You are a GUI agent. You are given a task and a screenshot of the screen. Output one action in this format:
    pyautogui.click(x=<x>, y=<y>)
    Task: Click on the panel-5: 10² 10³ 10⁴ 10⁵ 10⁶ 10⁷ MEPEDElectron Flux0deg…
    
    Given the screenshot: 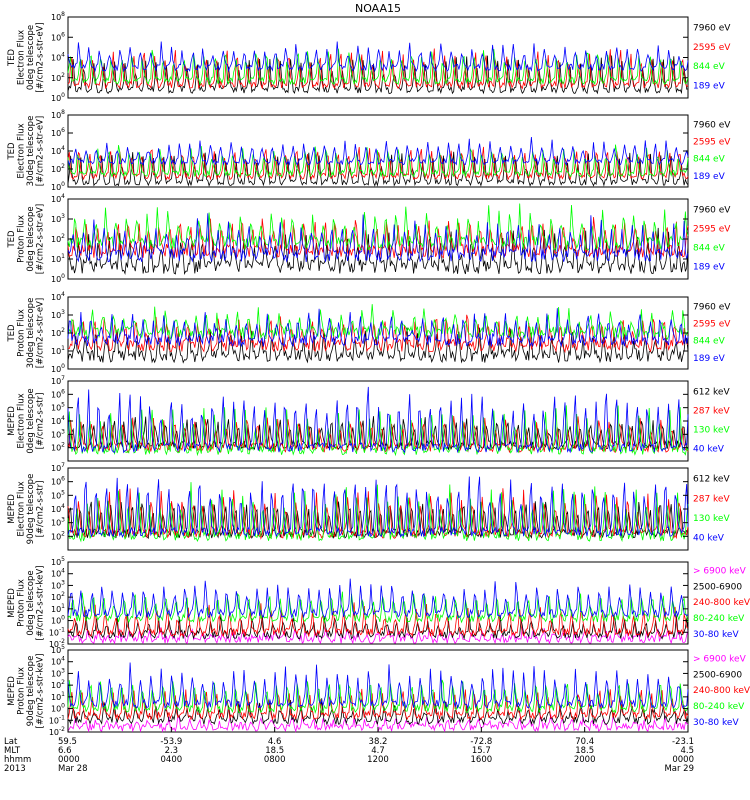 What is the action you would take?
    pyautogui.click(x=368, y=418)
    